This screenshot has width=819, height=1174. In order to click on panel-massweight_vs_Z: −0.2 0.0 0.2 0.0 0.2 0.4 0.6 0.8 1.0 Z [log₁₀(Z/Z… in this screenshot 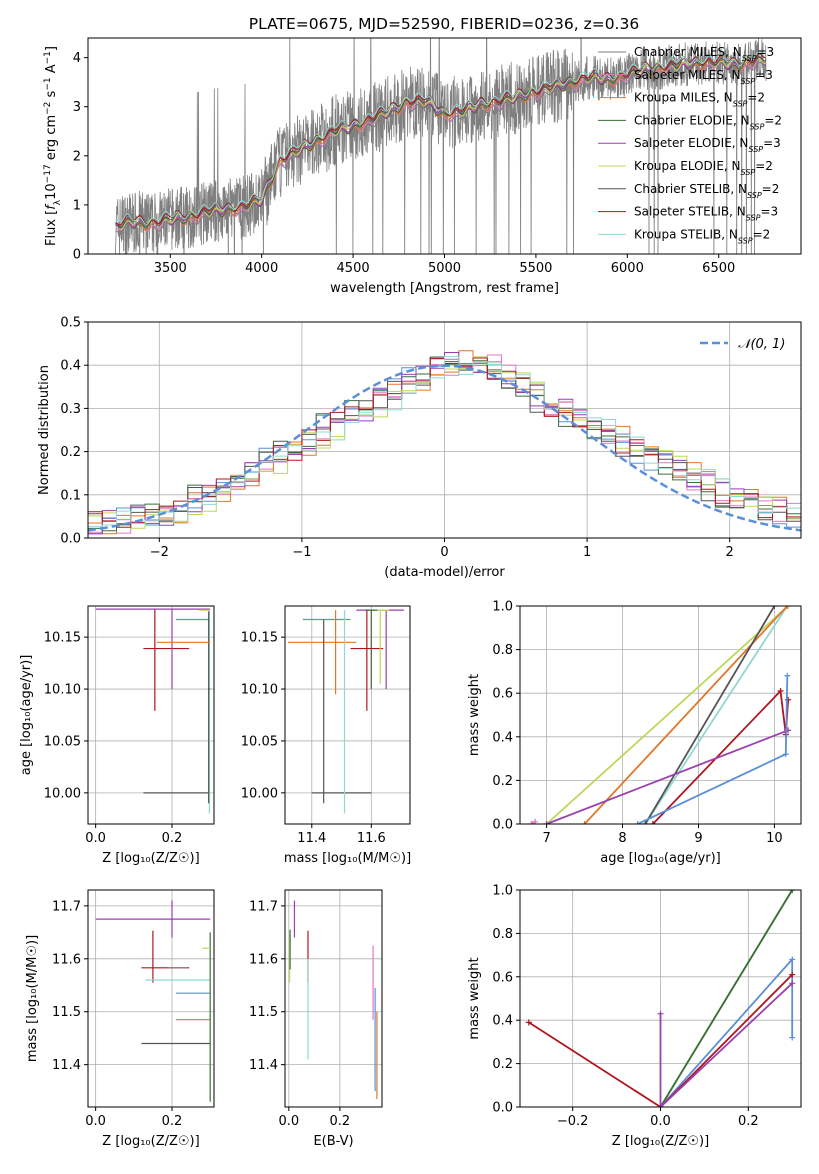, I will do `click(634, 1016)`.